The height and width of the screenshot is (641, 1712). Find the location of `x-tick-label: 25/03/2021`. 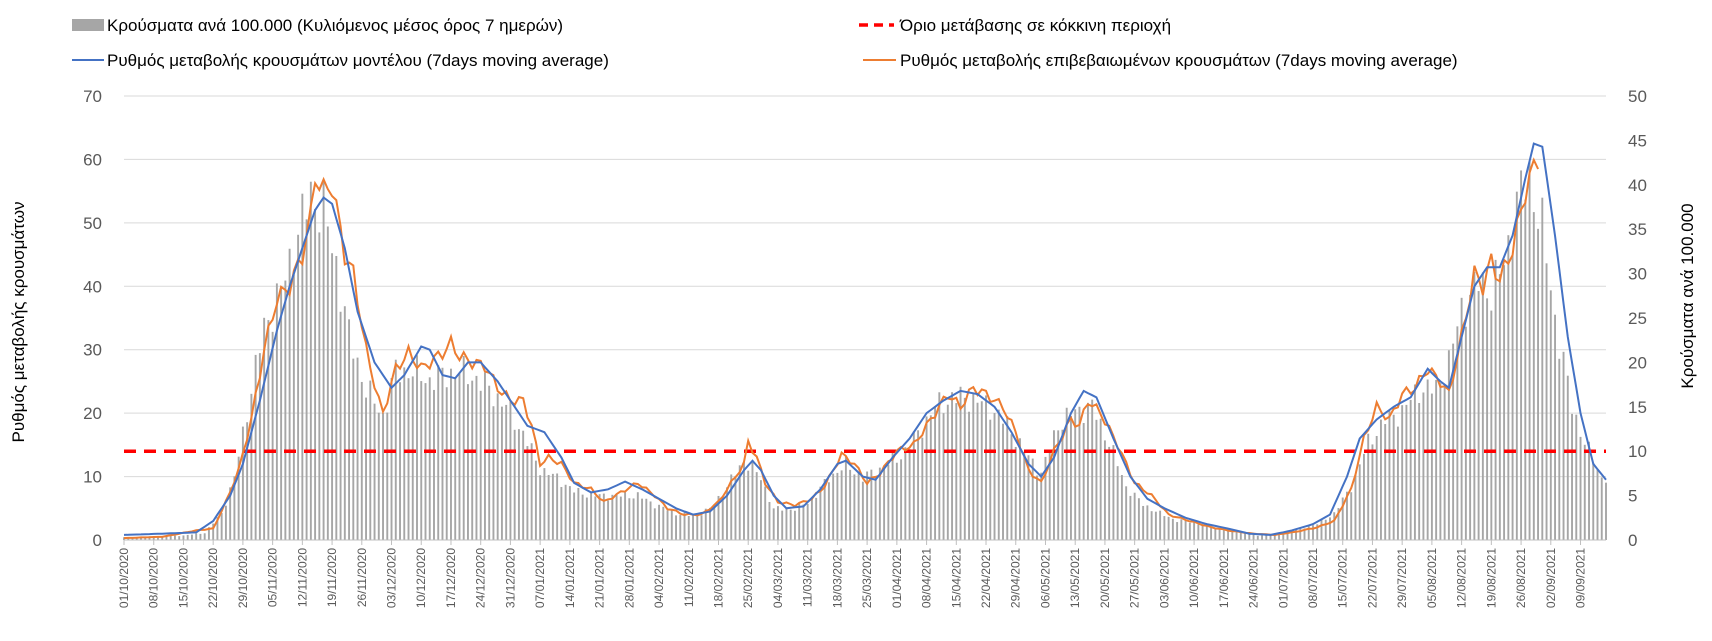

x-tick-label: 25/03/2021 is located at coordinates (867, 578).